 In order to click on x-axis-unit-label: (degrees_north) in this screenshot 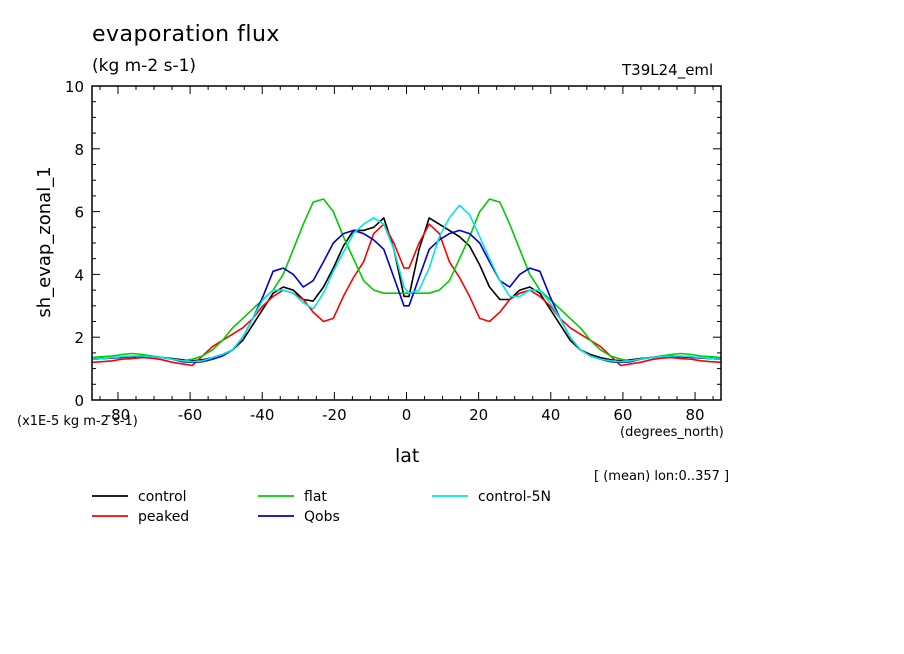, I will do `click(672, 432)`.